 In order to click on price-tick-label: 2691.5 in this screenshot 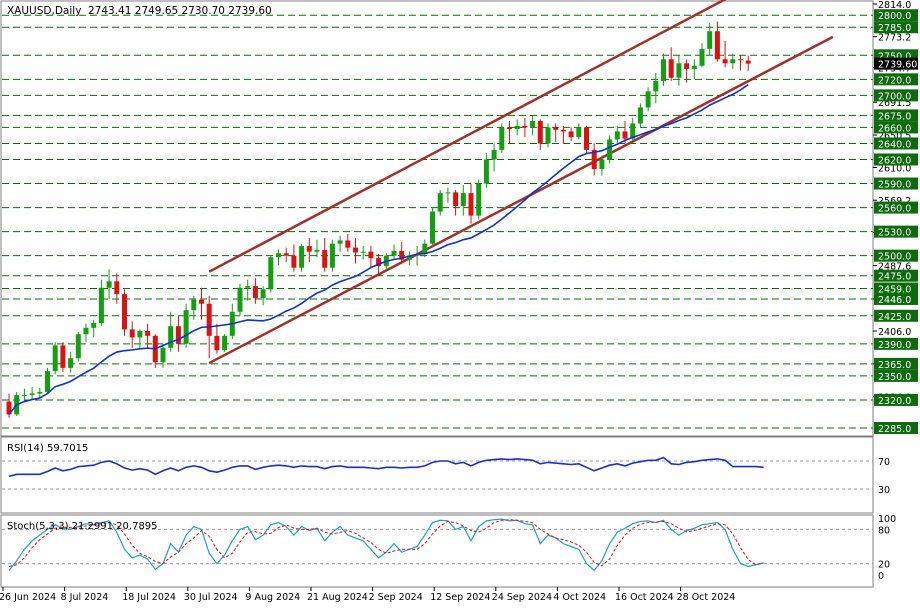, I will do `click(894, 103)`.